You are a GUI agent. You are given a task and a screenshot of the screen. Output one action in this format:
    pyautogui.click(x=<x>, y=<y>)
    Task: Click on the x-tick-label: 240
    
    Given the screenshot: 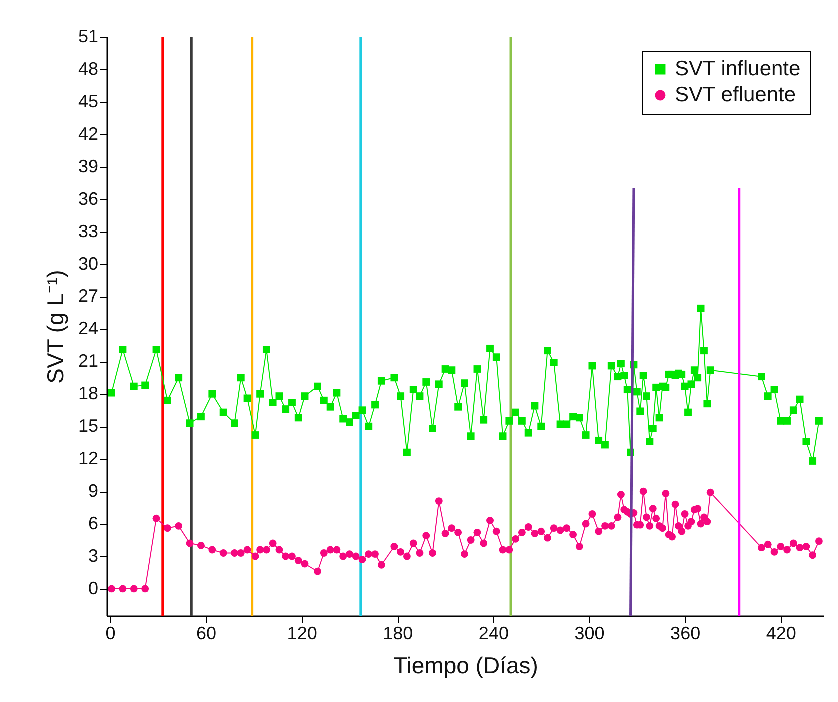 What is the action you would take?
    pyautogui.click(x=493, y=634)
    